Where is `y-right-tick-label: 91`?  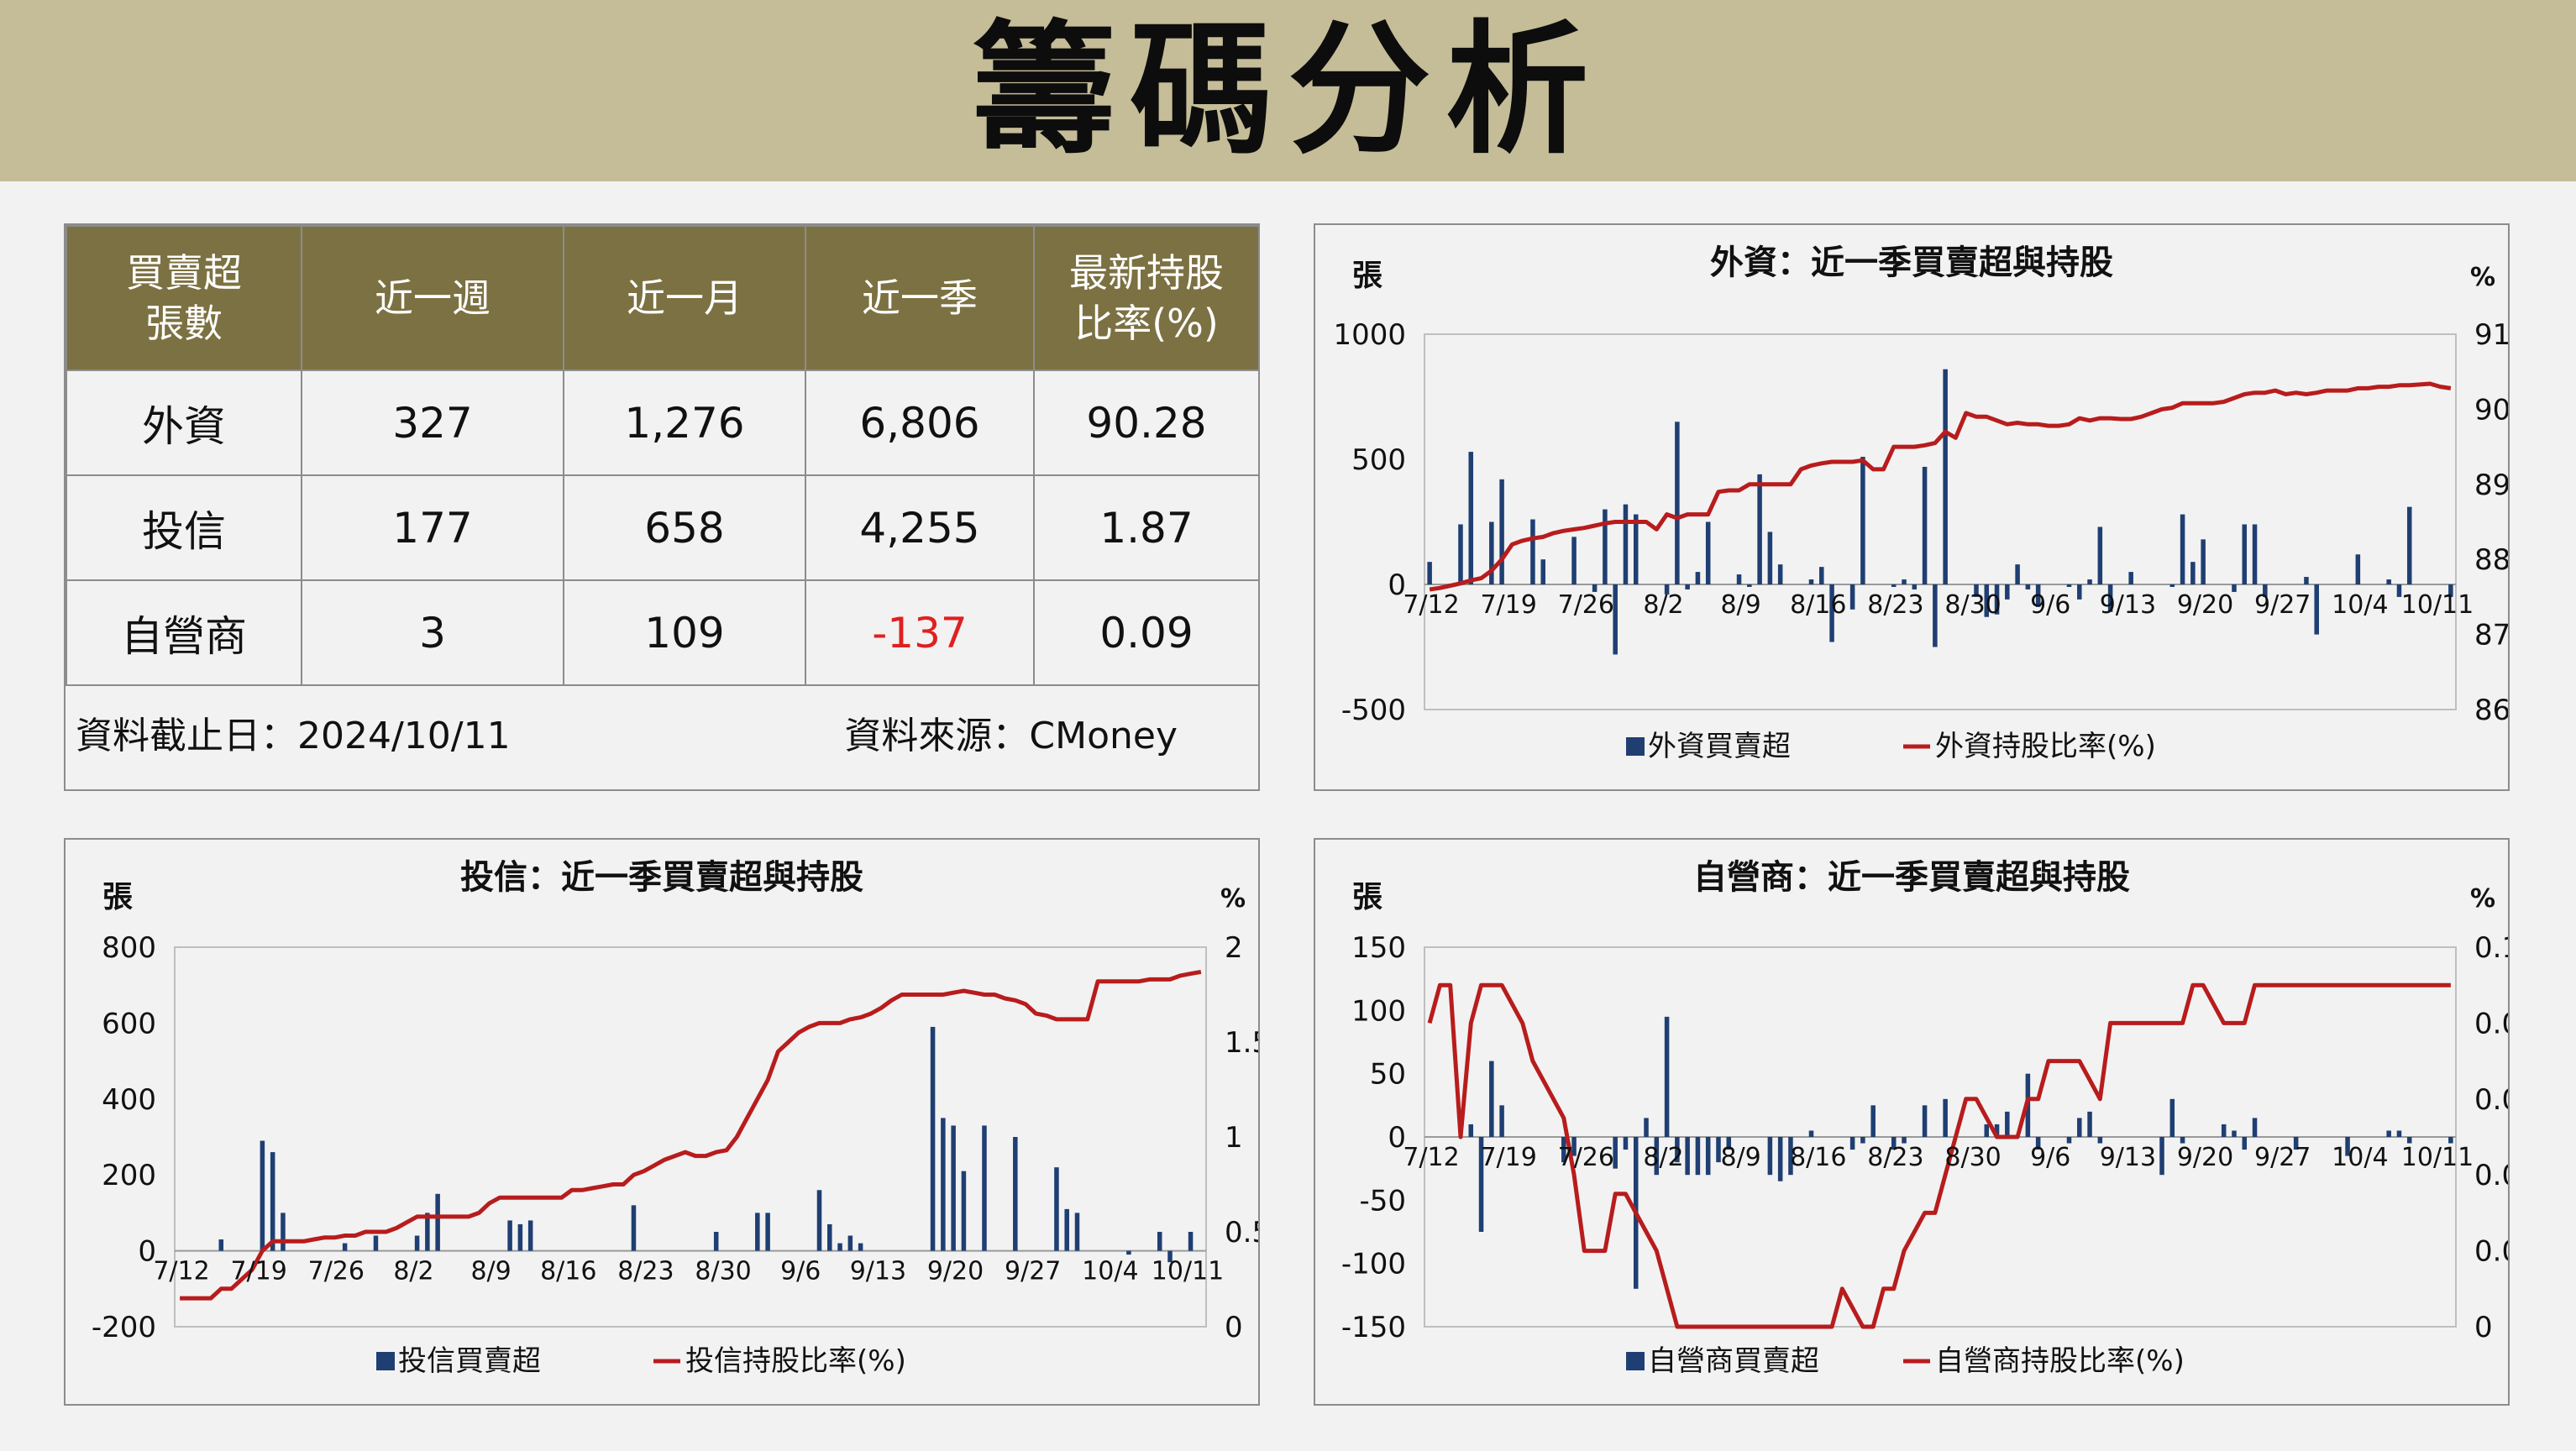
y-right-tick-label: 91 is located at coordinates (2491, 335).